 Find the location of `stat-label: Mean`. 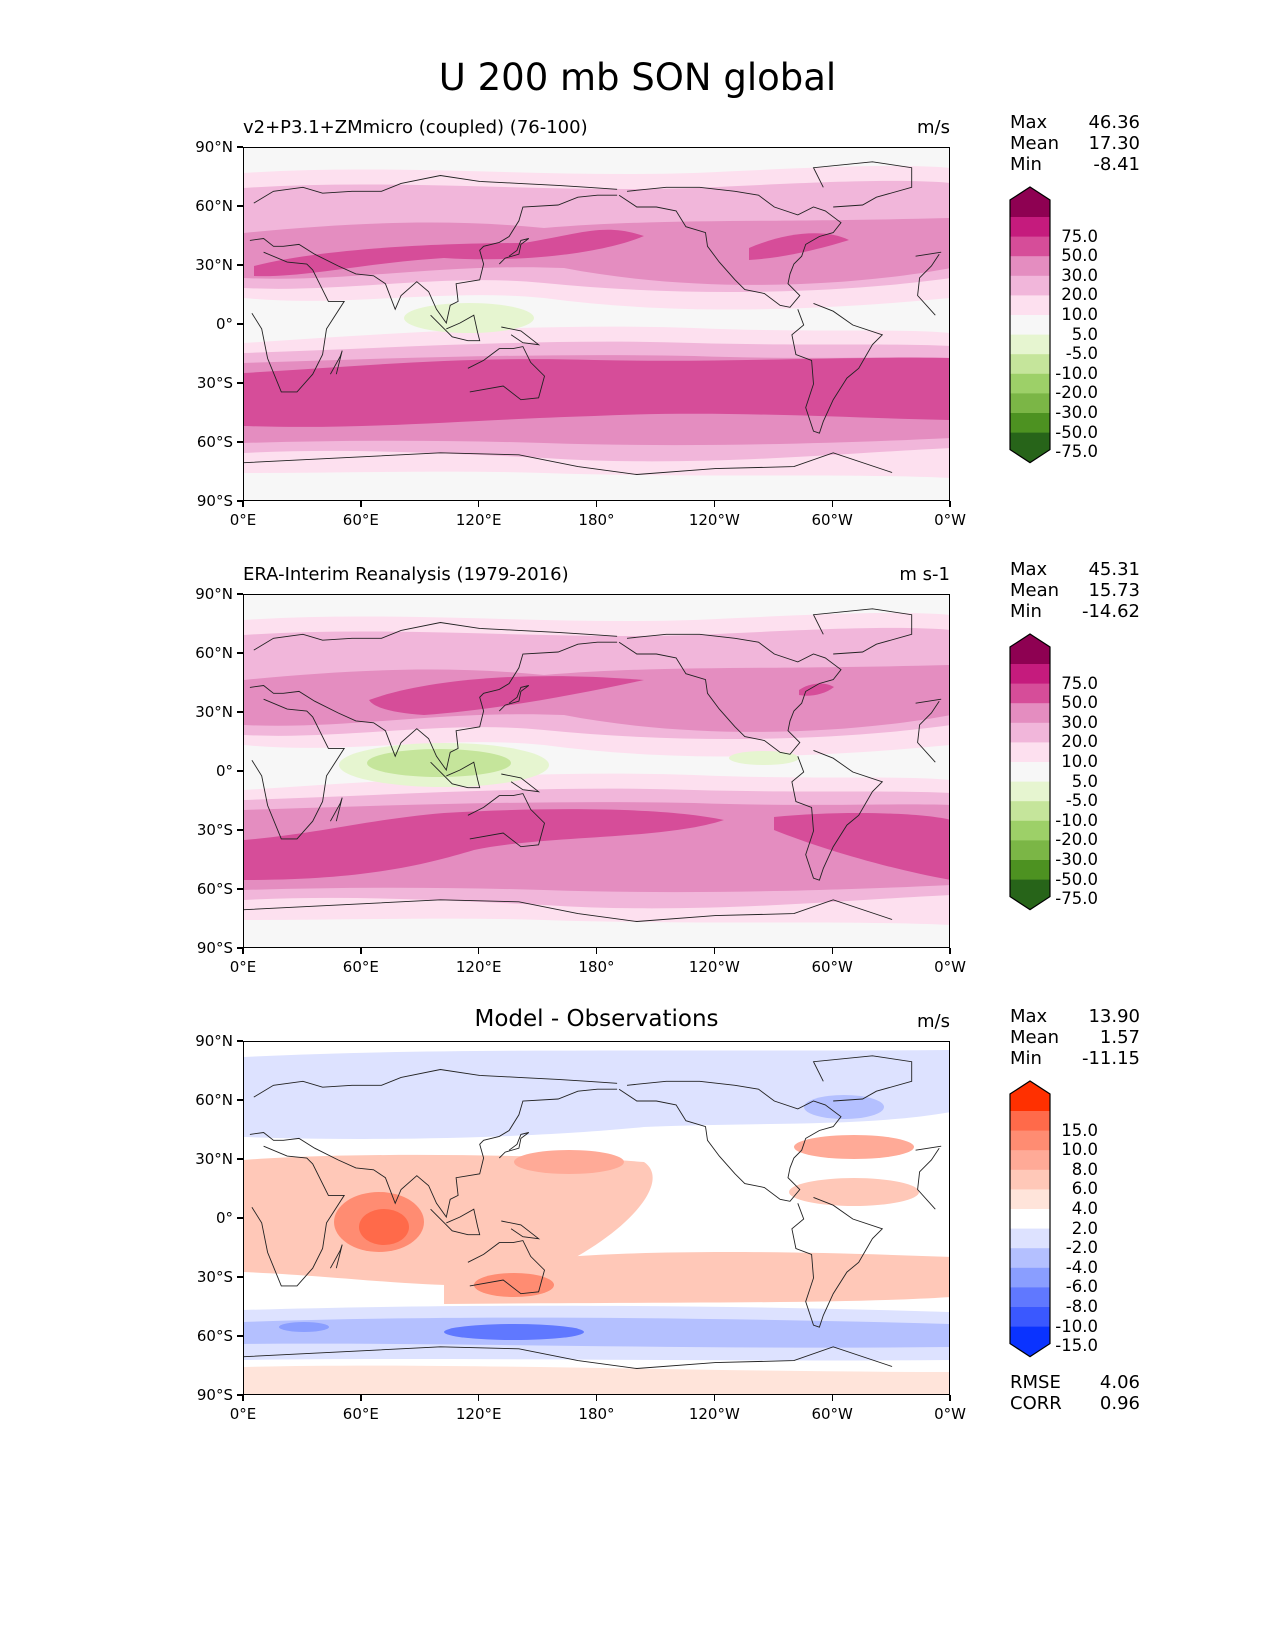

stat-label: Mean is located at coordinates (1035, 590).